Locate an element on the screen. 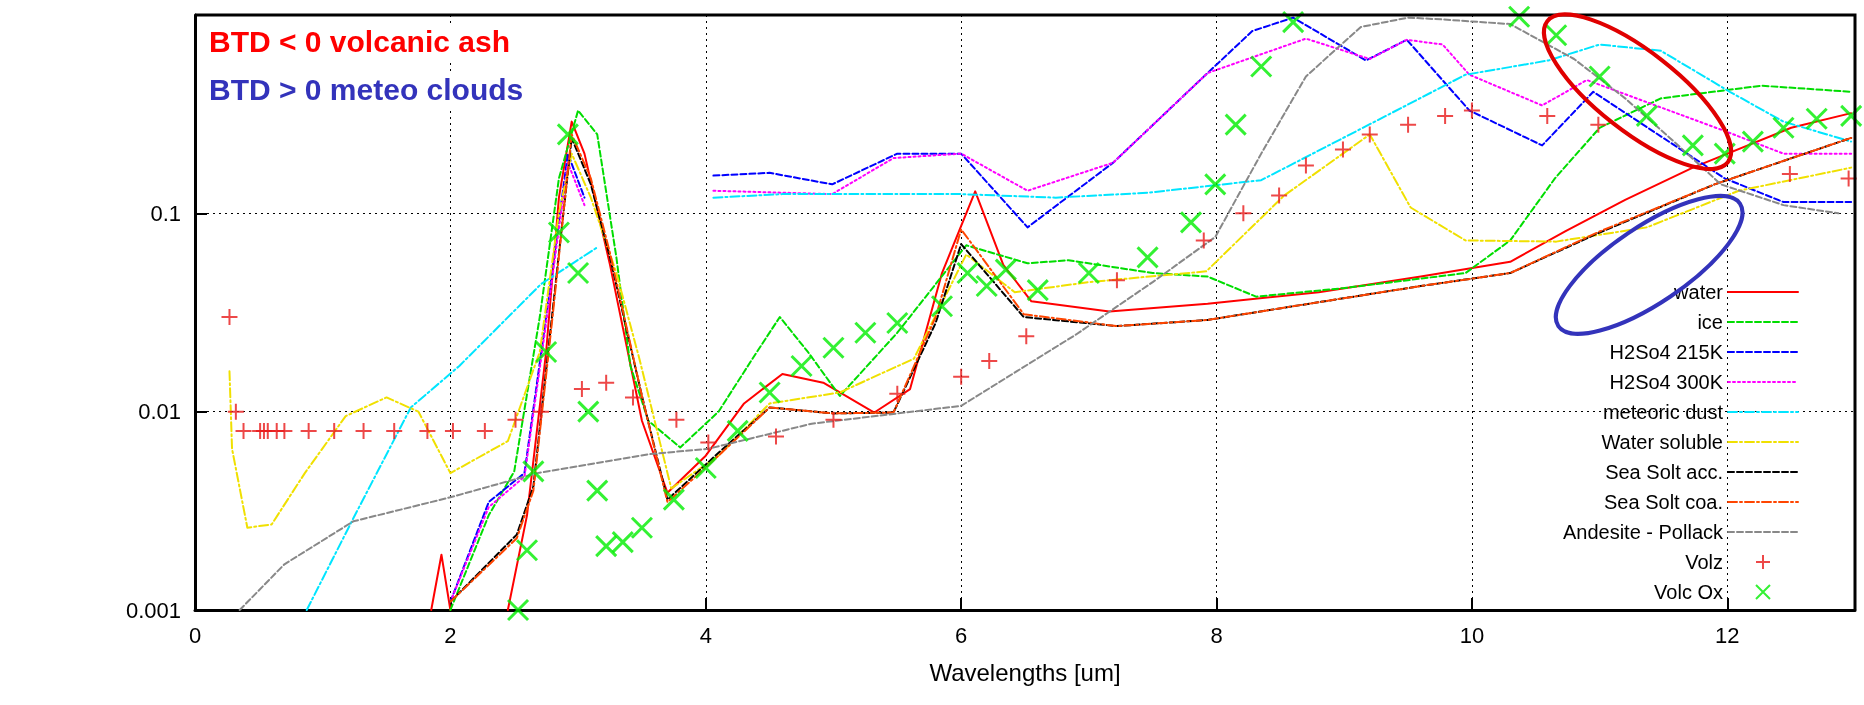 The image size is (1864, 705). legend-label: meteoric dust is located at coordinates (1663, 412).